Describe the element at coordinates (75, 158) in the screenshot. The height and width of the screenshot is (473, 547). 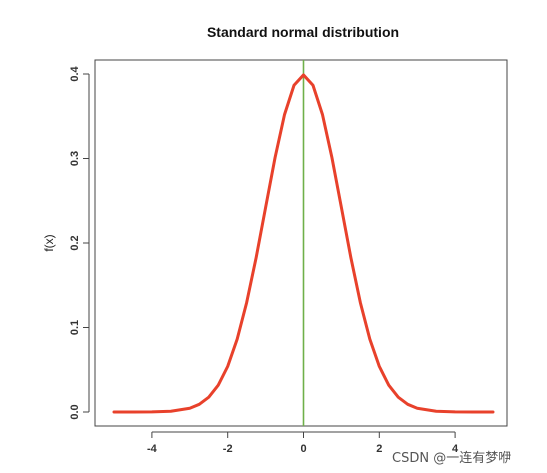
I see `y-tick-label: 0.3` at that location.